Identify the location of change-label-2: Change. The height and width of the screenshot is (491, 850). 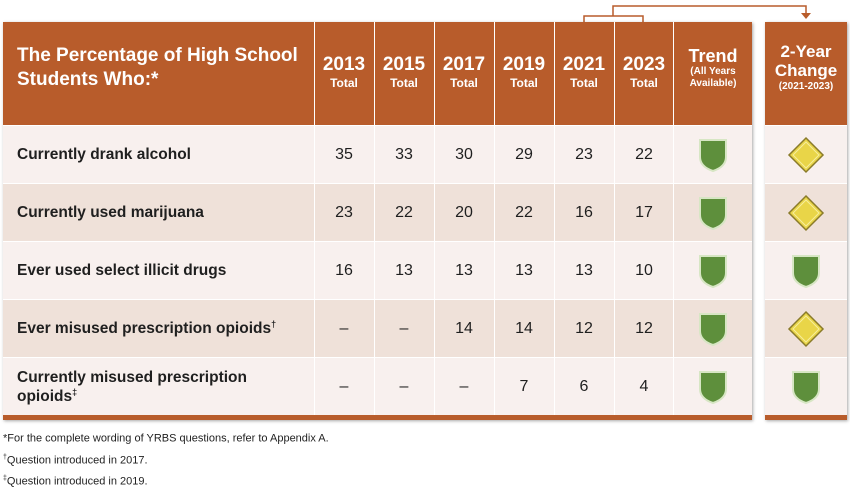
(806, 70).